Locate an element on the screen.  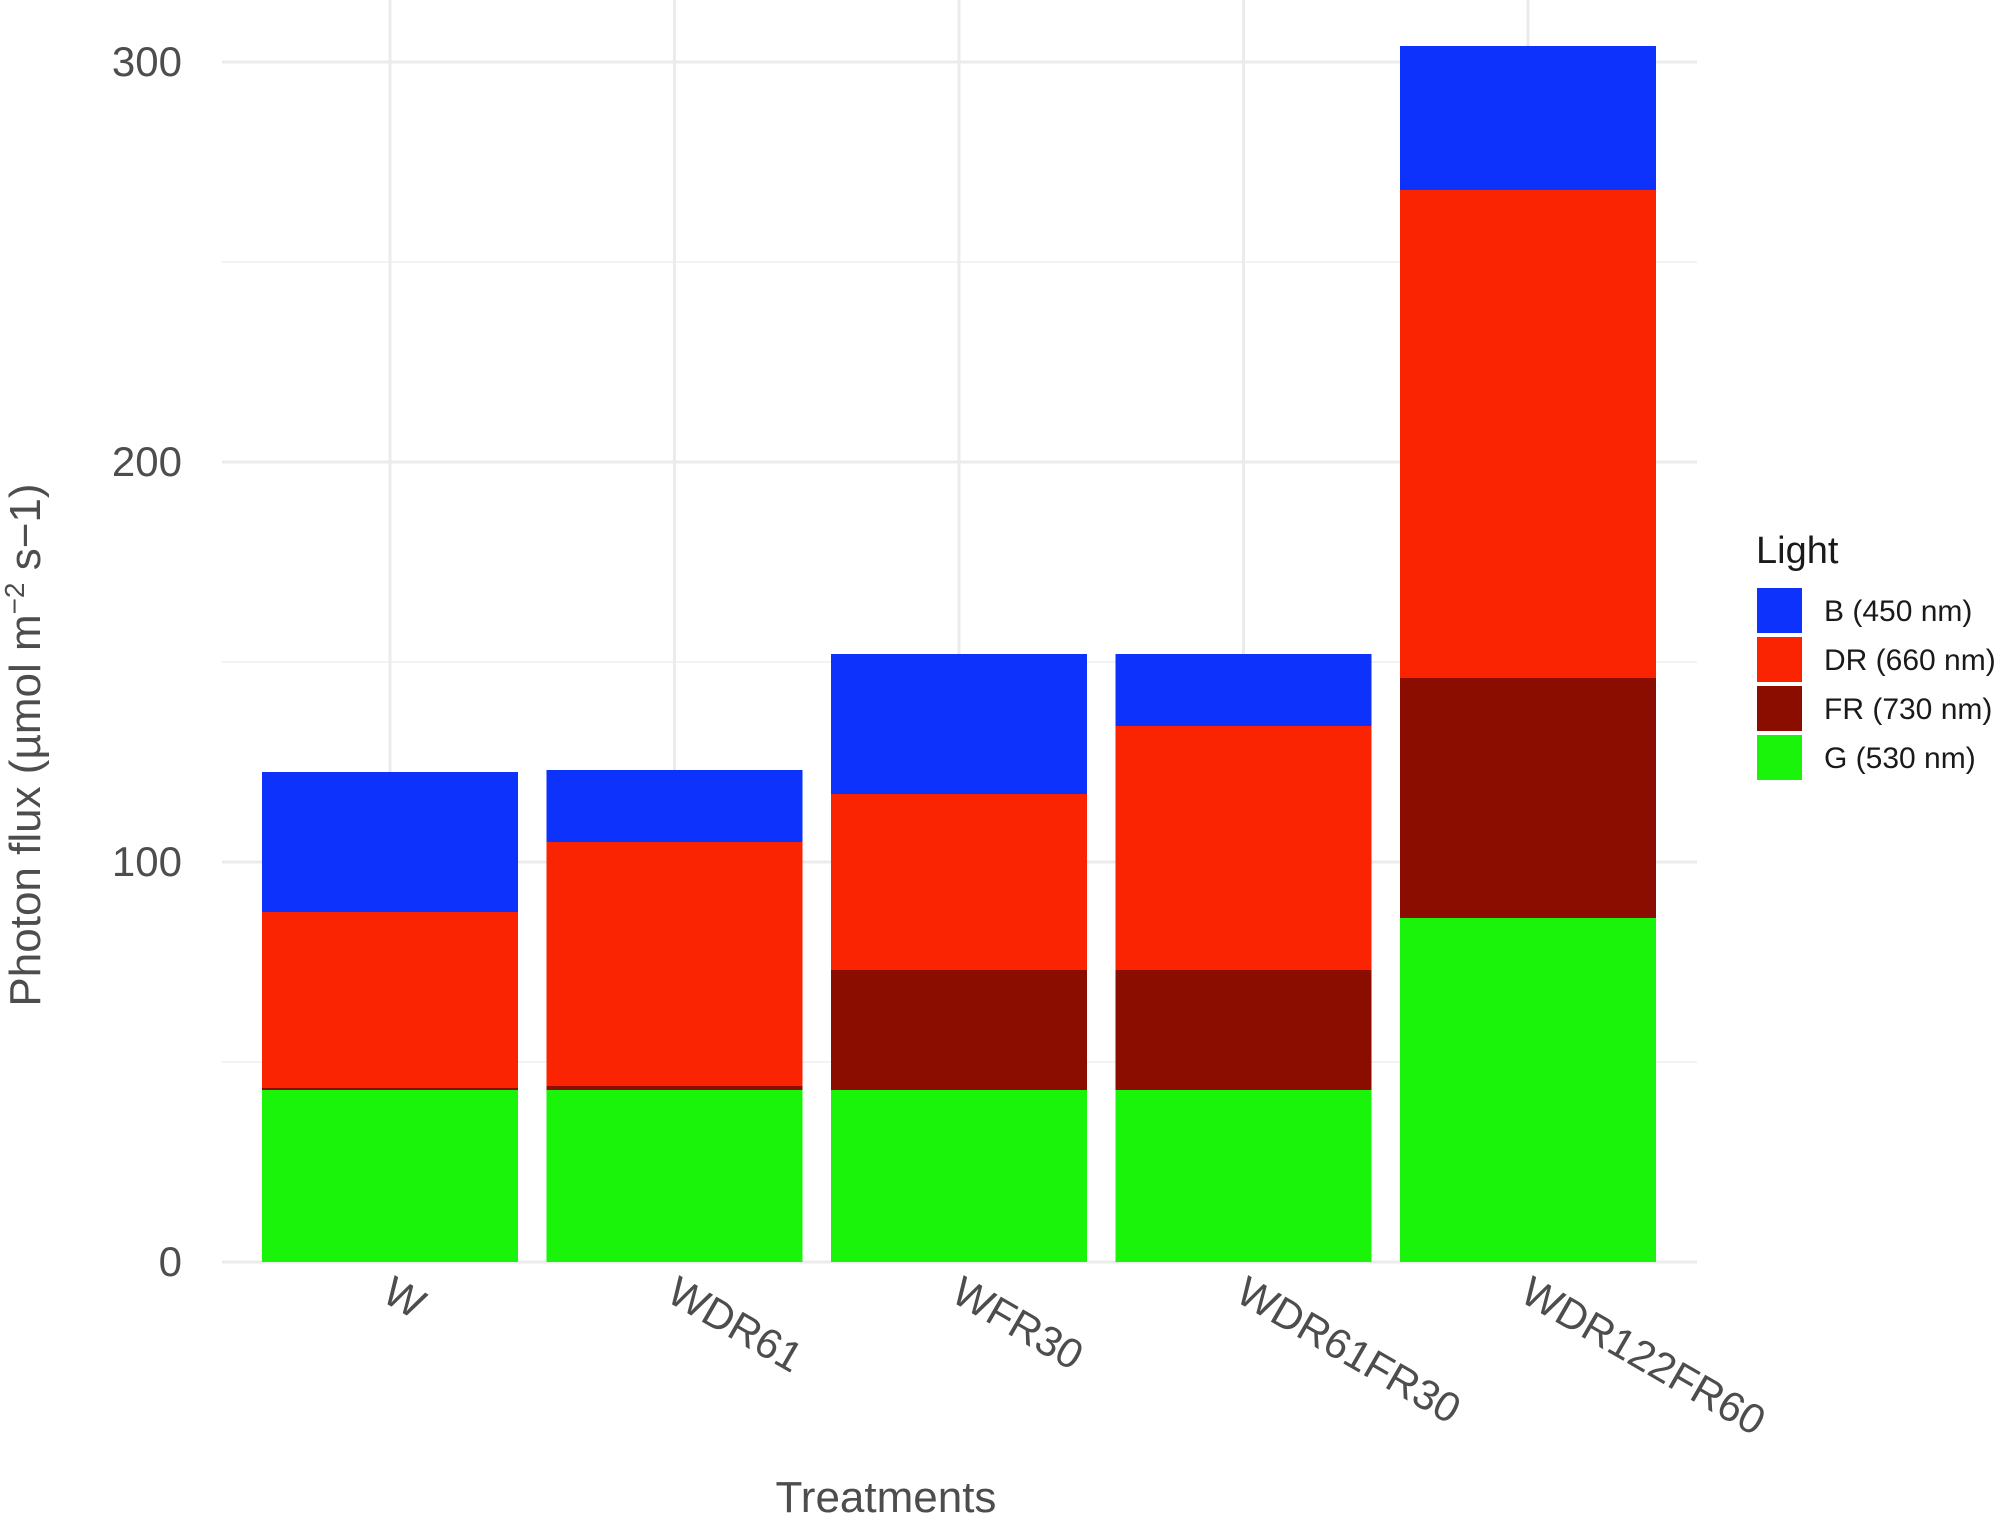
legend-label-0: B (450 nm) is located at coordinates (1898, 611).